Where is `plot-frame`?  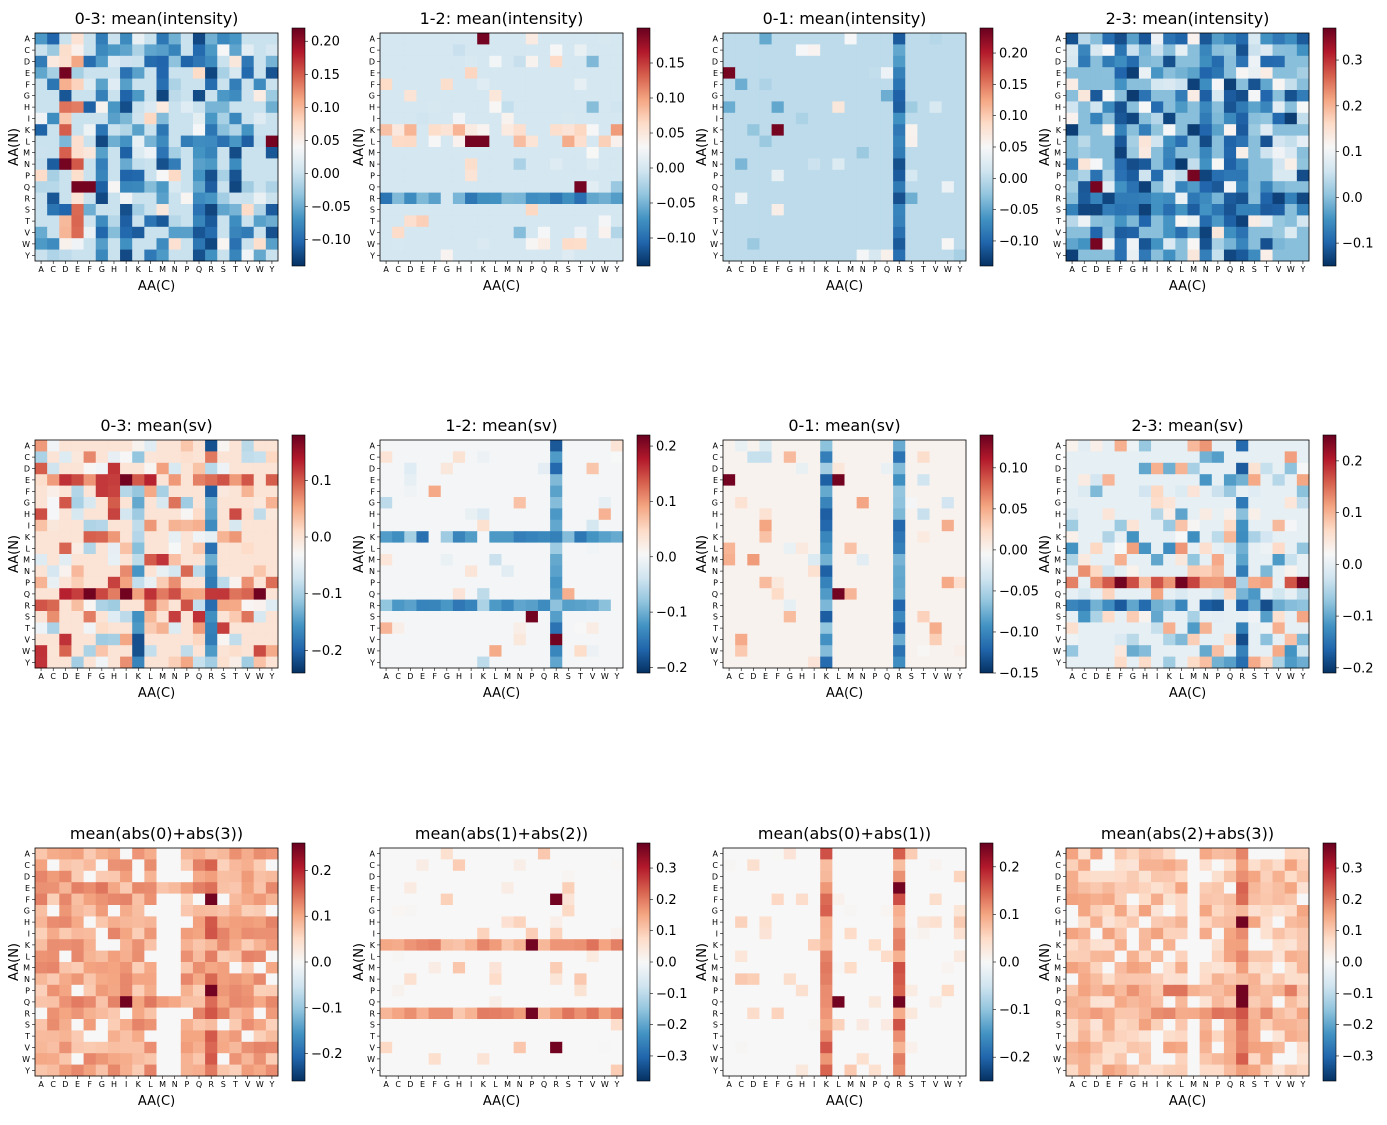
plot-frame is located at coordinates (844, 147).